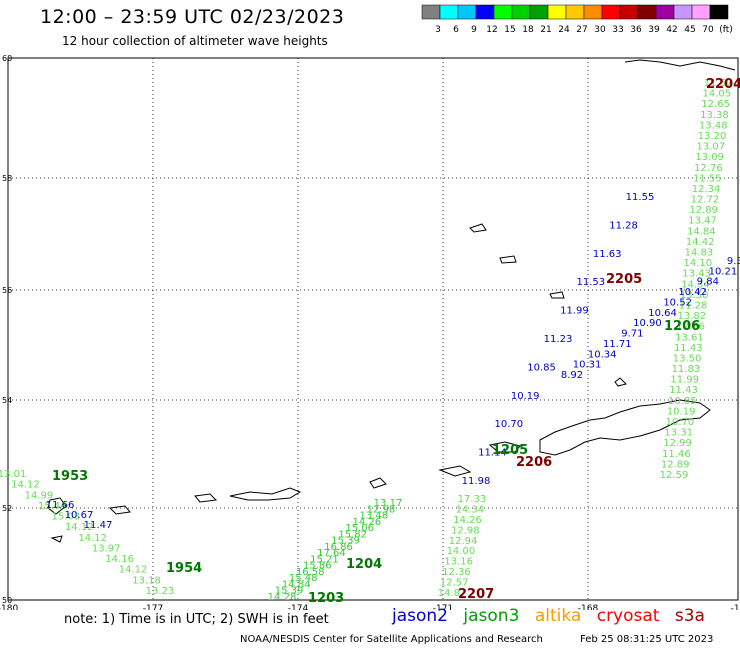 This screenshot has width=740, height=650. I want to click on wave-height-value: 15.44, so click(52, 506).